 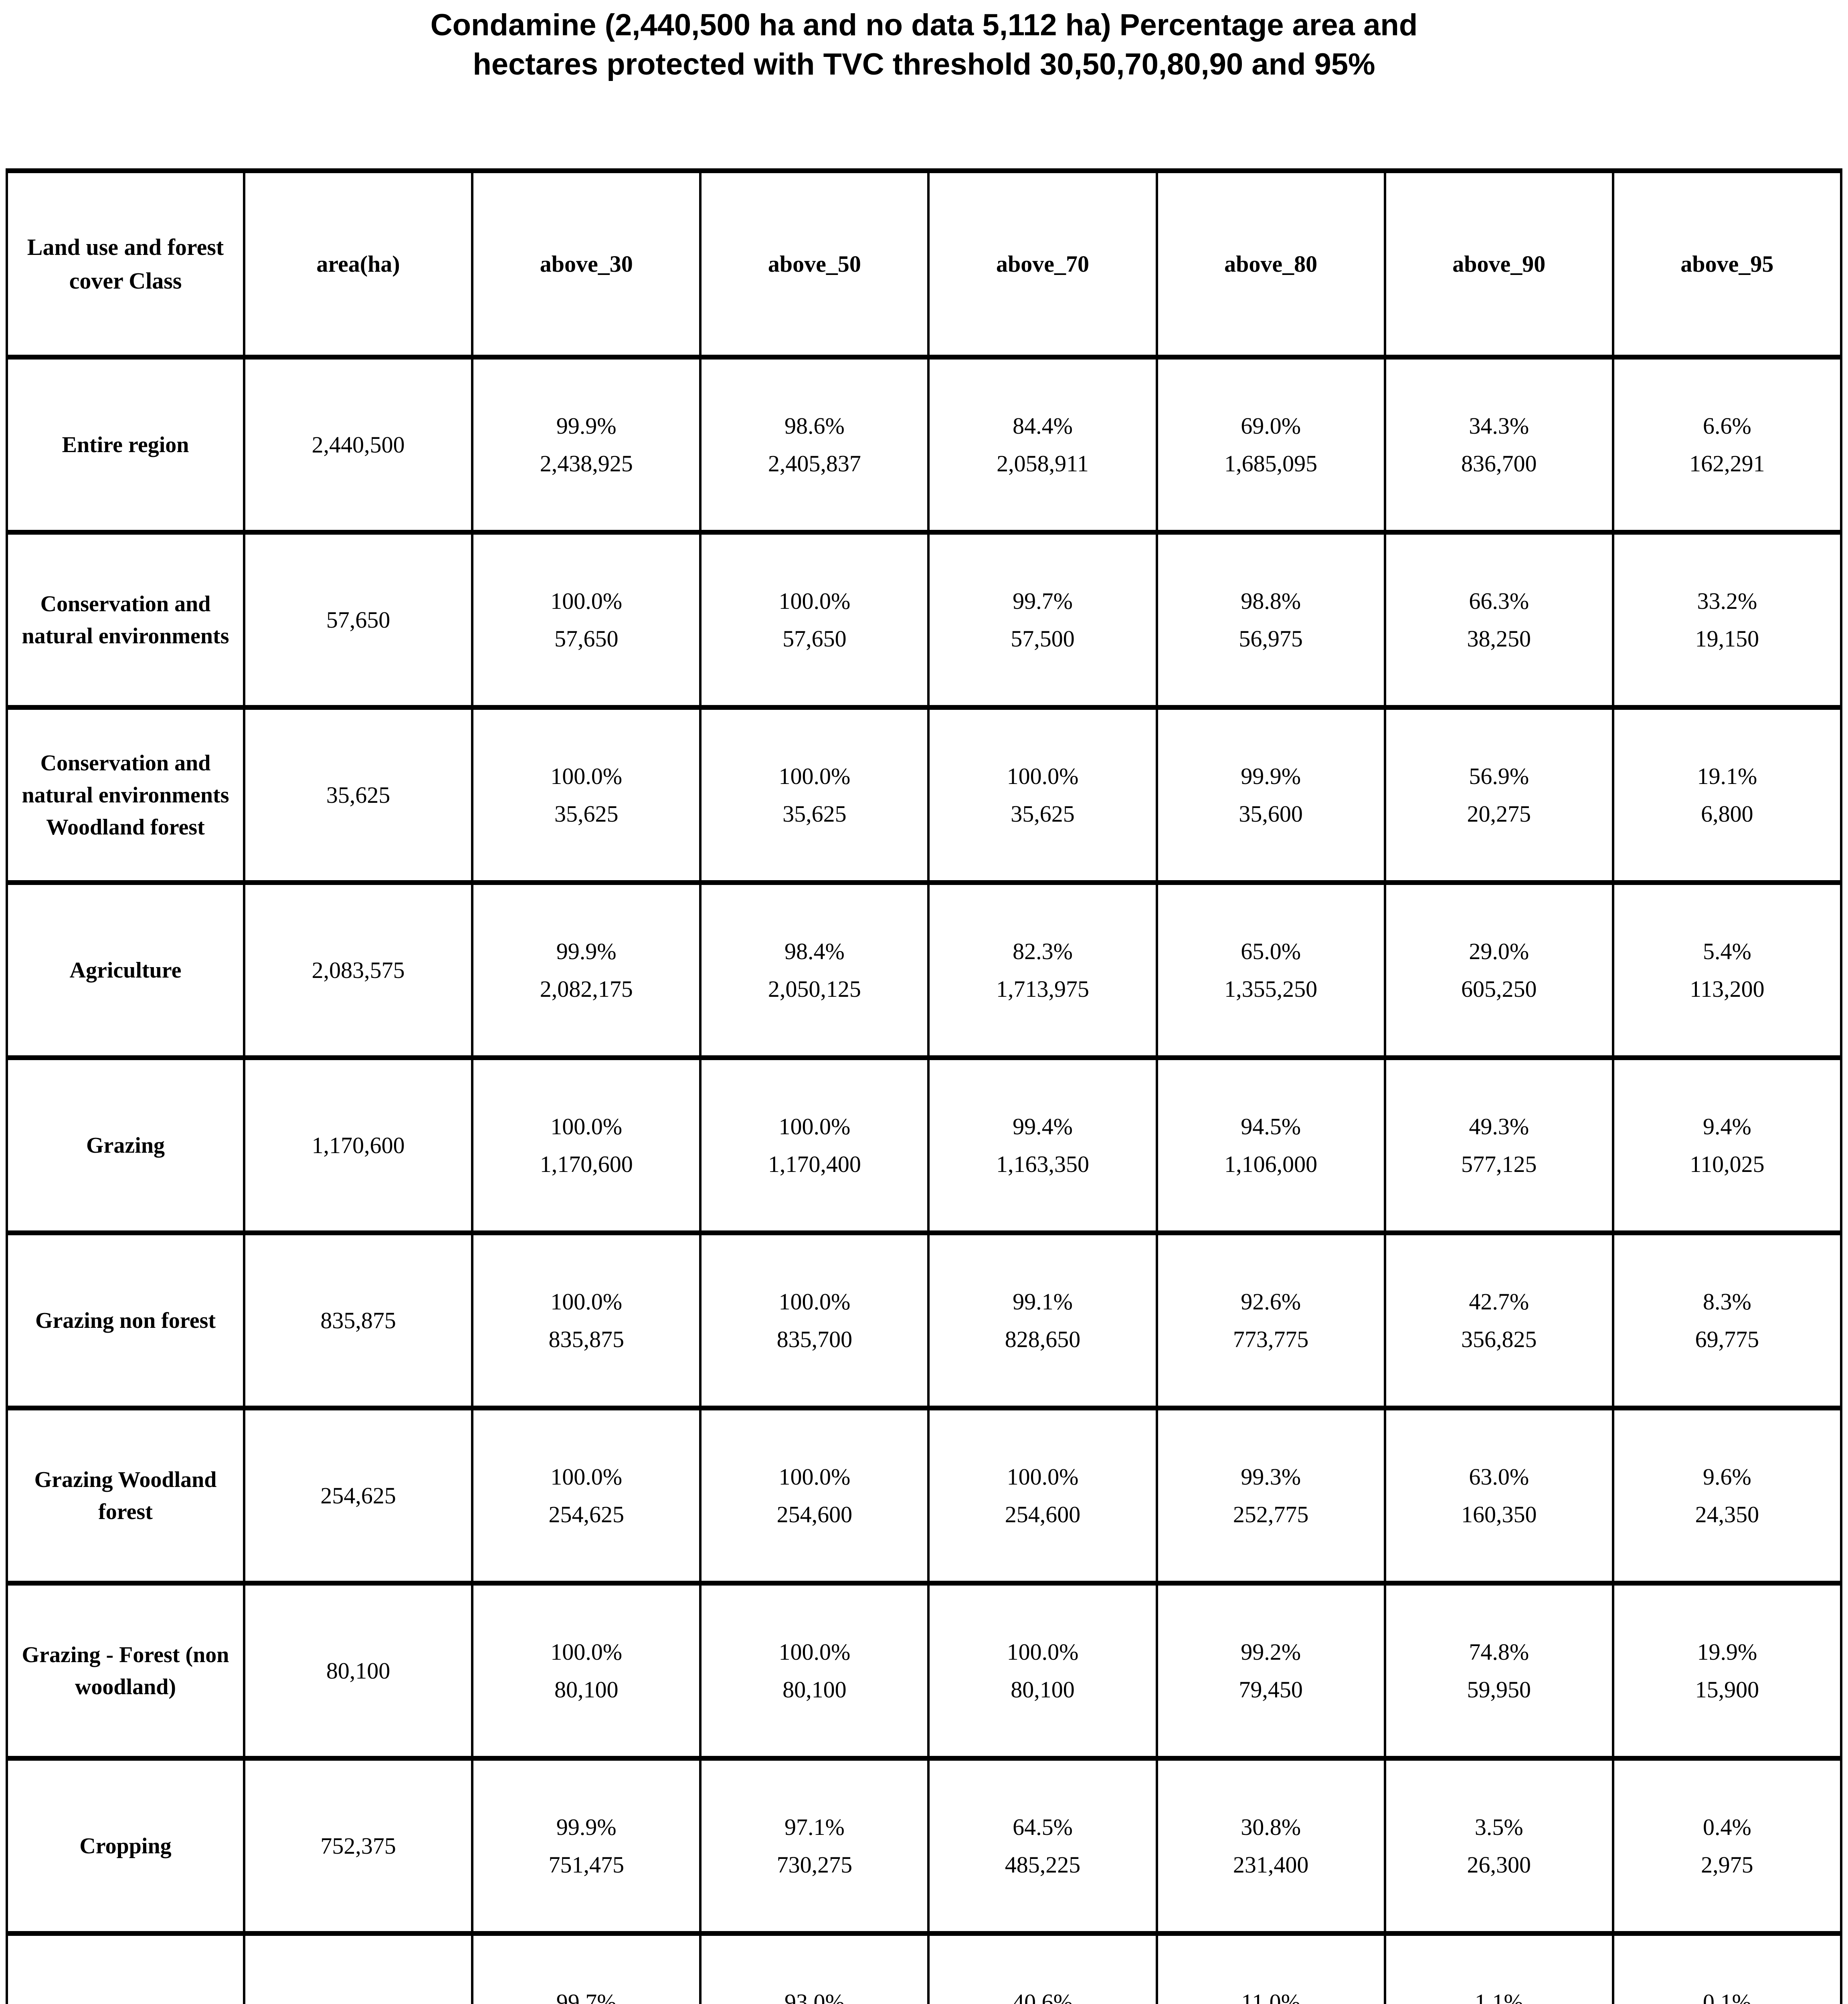 I want to click on pct-cell: 100.0% 835,875, so click(x=586, y=1320).